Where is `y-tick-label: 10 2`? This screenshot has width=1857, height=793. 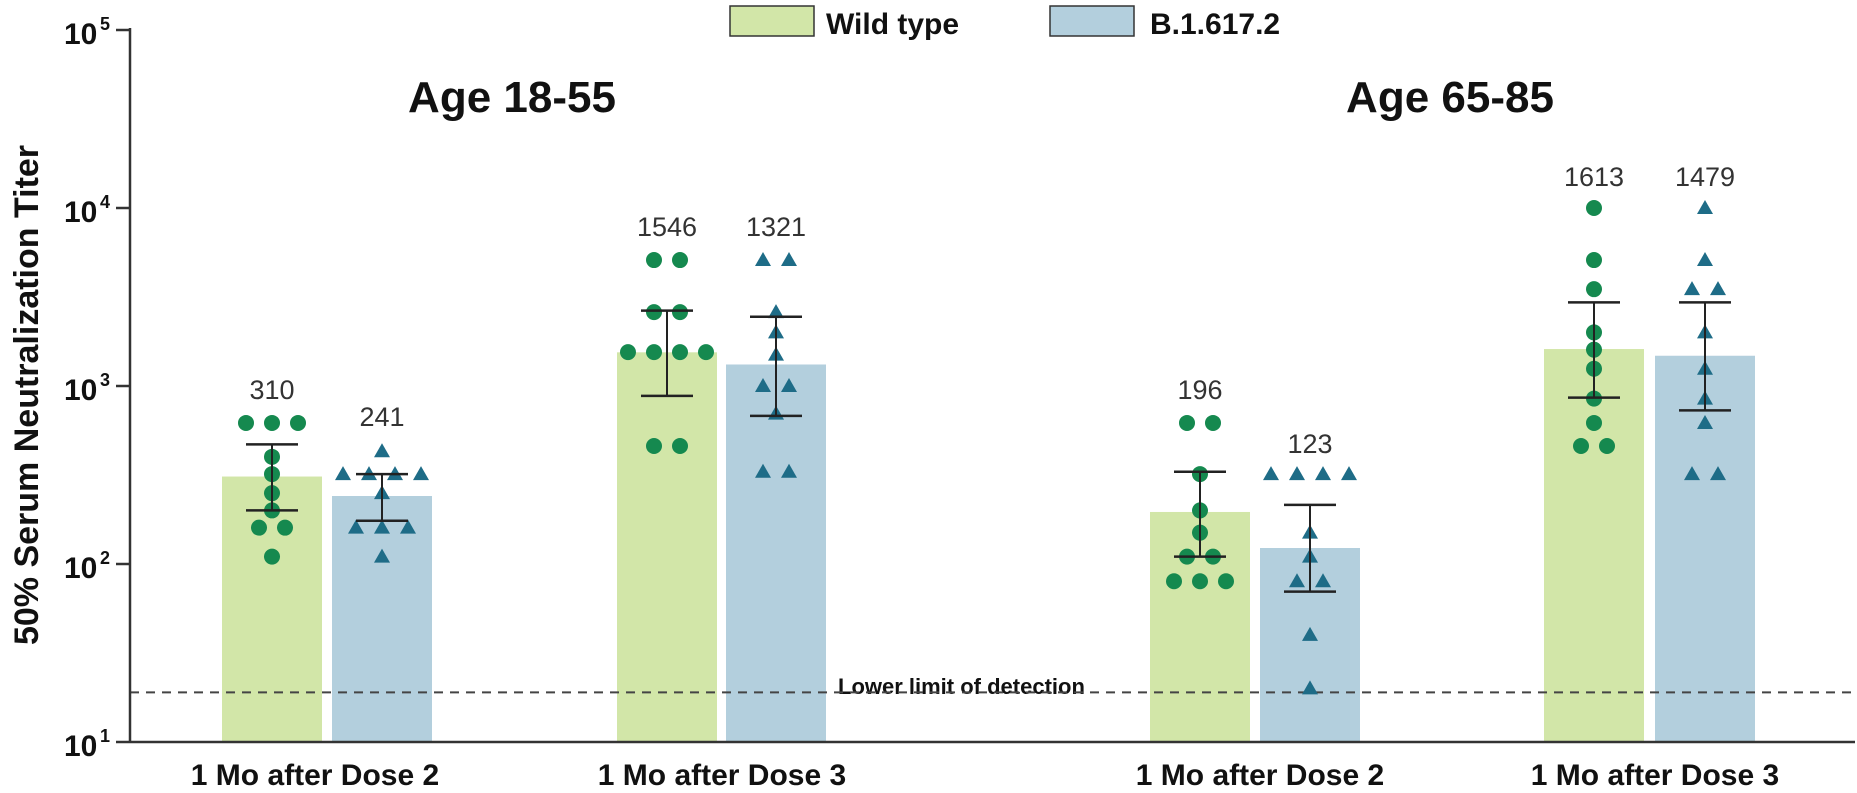 y-tick-label: 10 2 is located at coordinates (87, 566).